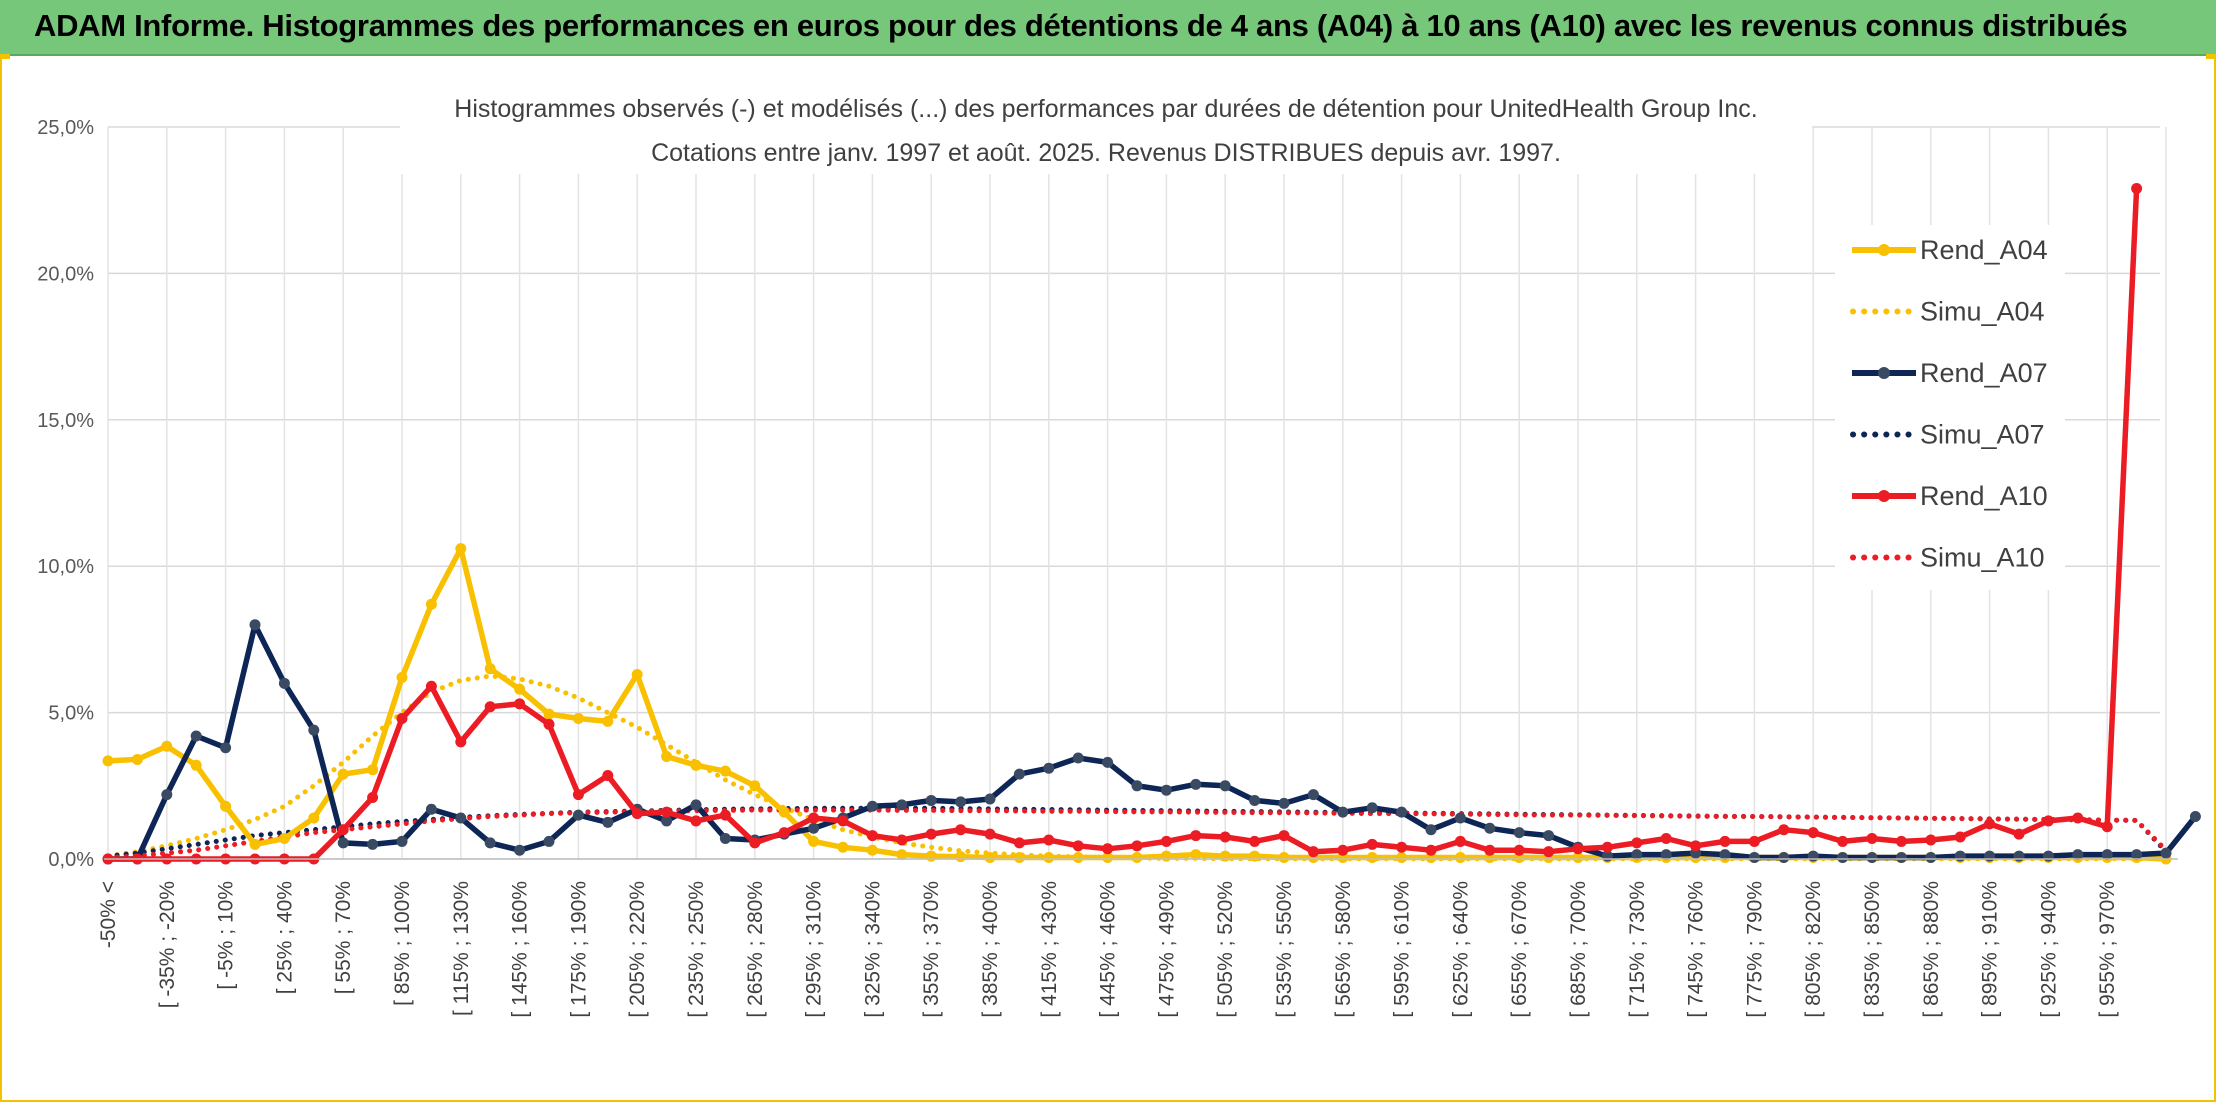 This screenshot has height=1102, width=2216. What do you see at coordinates (1947, 435) in the screenshot?
I see `legend-item-Simu_A07: Simu_A07` at bounding box center [1947, 435].